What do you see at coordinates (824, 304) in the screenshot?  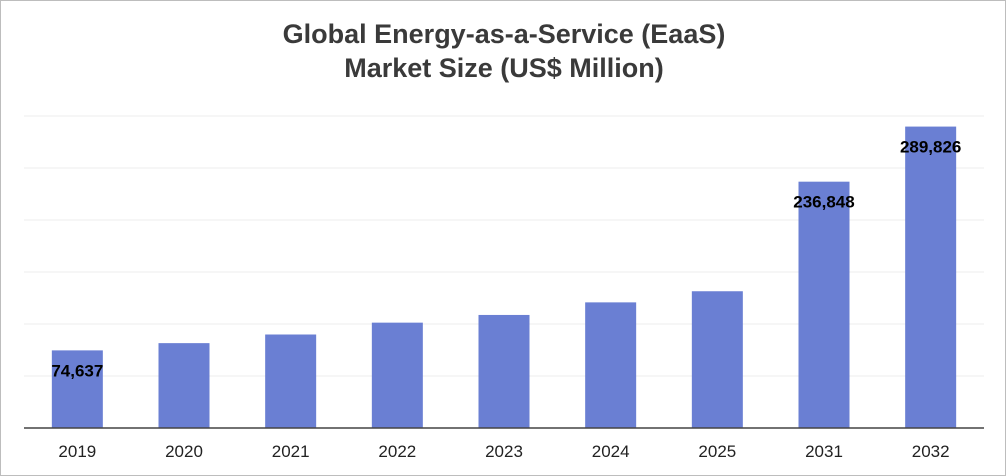 I see `bar-2031` at bounding box center [824, 304].